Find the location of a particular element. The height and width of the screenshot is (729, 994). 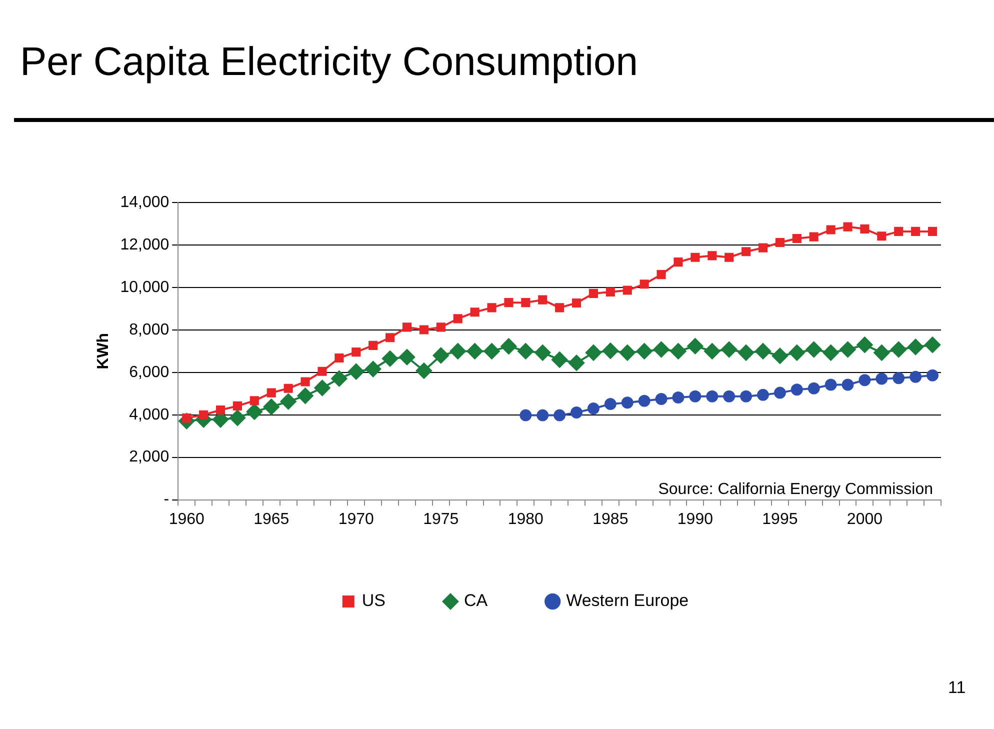

x-tick-label: 1975 is located at coordinates (441, 519).